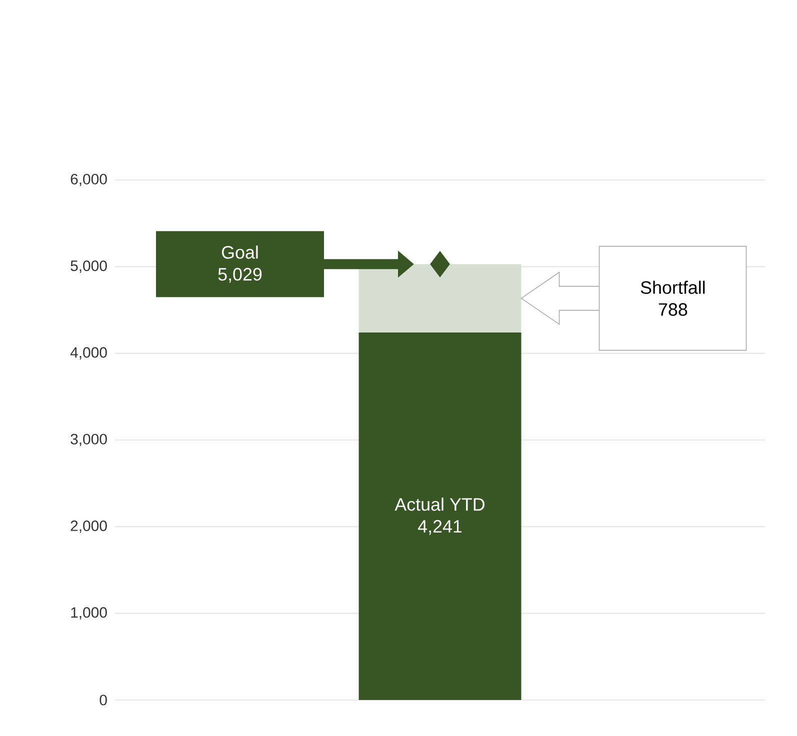 Image resolution: width=797 pixels, height=736 pixels. I want to click on series-label: Actual YTD, so click(439, 504).